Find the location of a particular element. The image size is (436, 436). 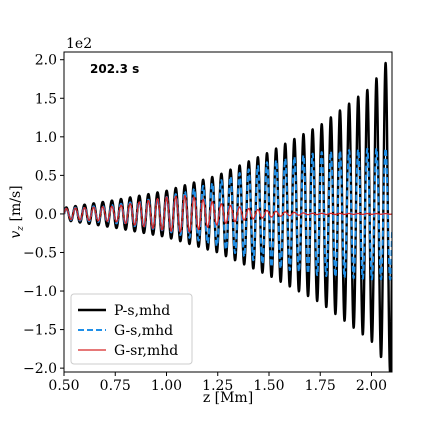

y-tick-label: 1.5 is located at coordinates (46, 99).